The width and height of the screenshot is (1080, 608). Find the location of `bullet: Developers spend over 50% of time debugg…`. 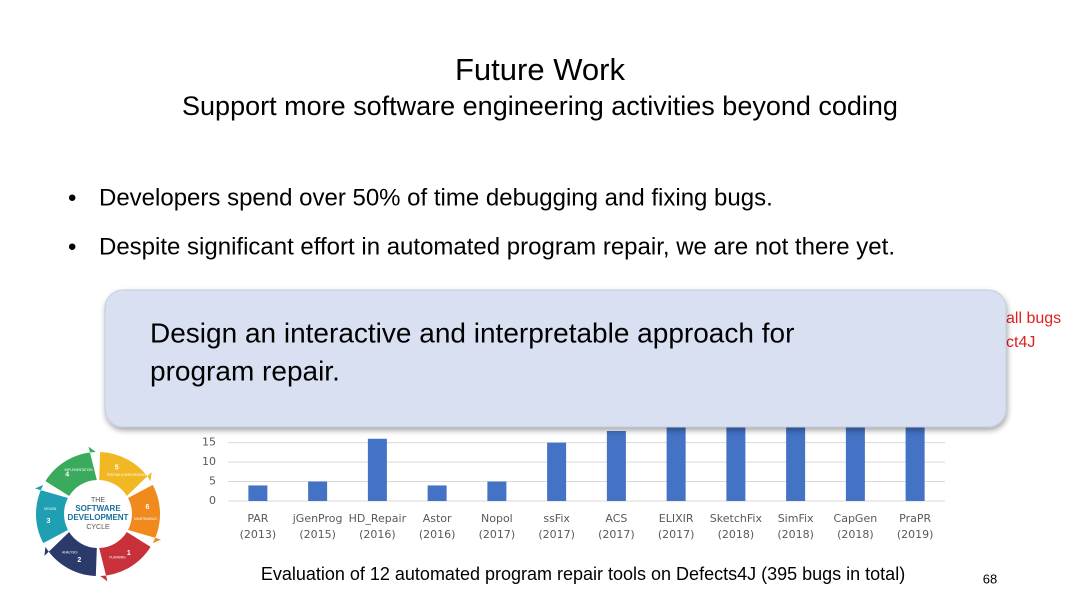

bullet: Developers spend over 50% of time debugg… is located at coordinates (436, 197).